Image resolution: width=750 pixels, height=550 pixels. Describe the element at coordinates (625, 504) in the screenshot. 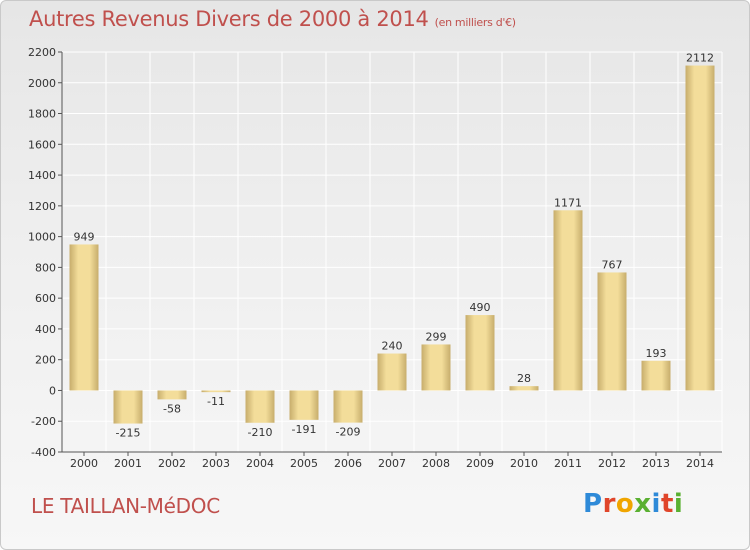

I see `logo-letter: o` at that location.